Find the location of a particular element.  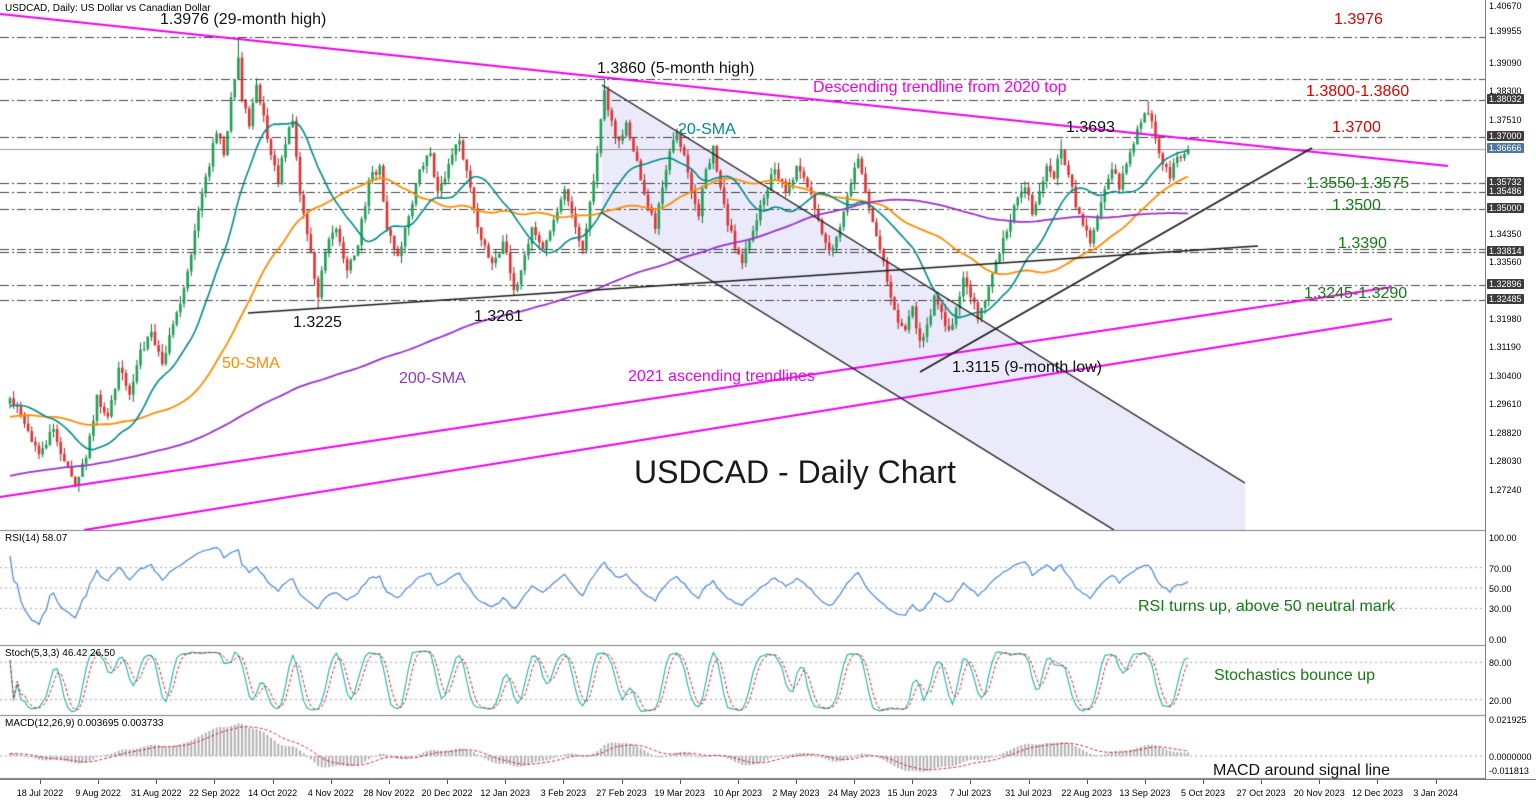

macd-axis-label: 0.021925 is located at coordinates (1508, 720).